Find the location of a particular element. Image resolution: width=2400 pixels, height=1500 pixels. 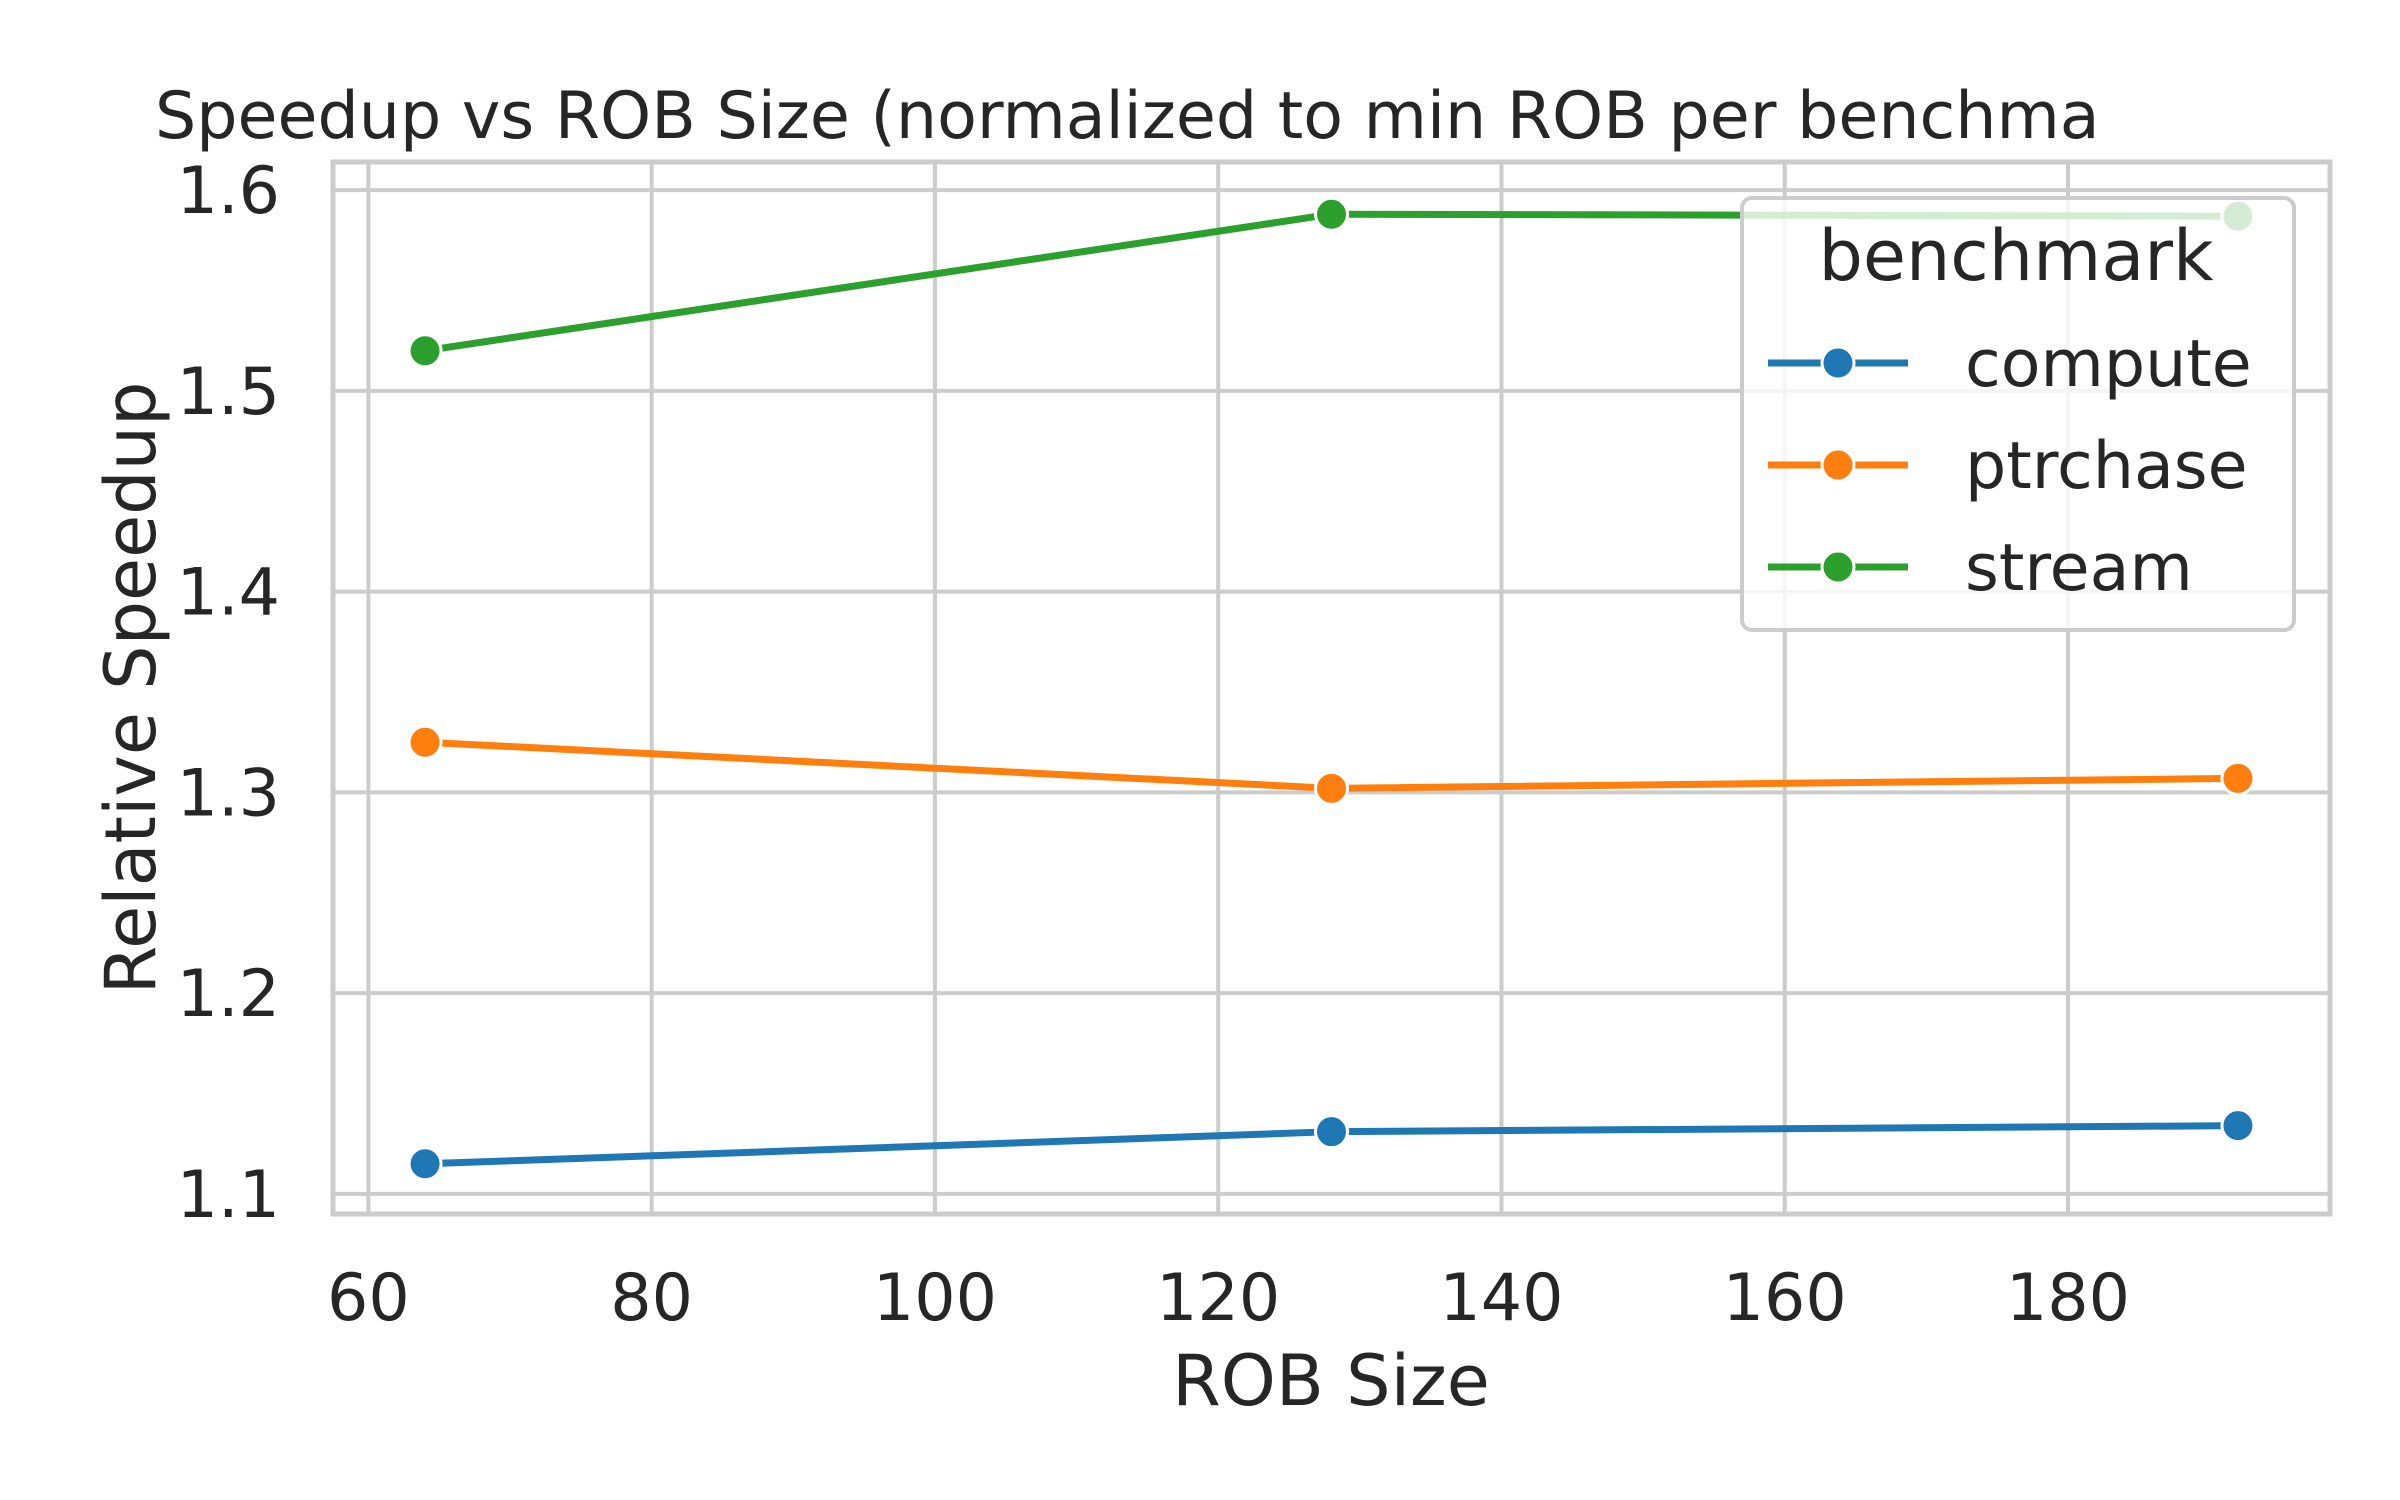

x-tick-label: 140 is located at coordinates (1501, 1298).